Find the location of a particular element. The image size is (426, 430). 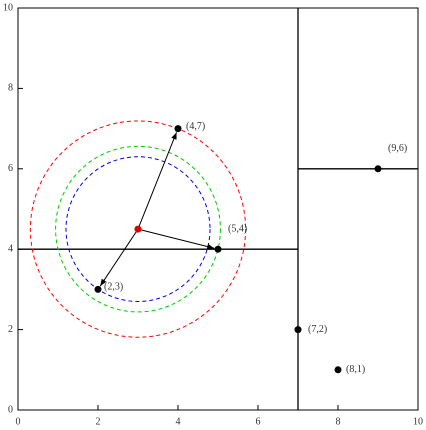

point-label: (4,7) is located at coordinates (195, 126).